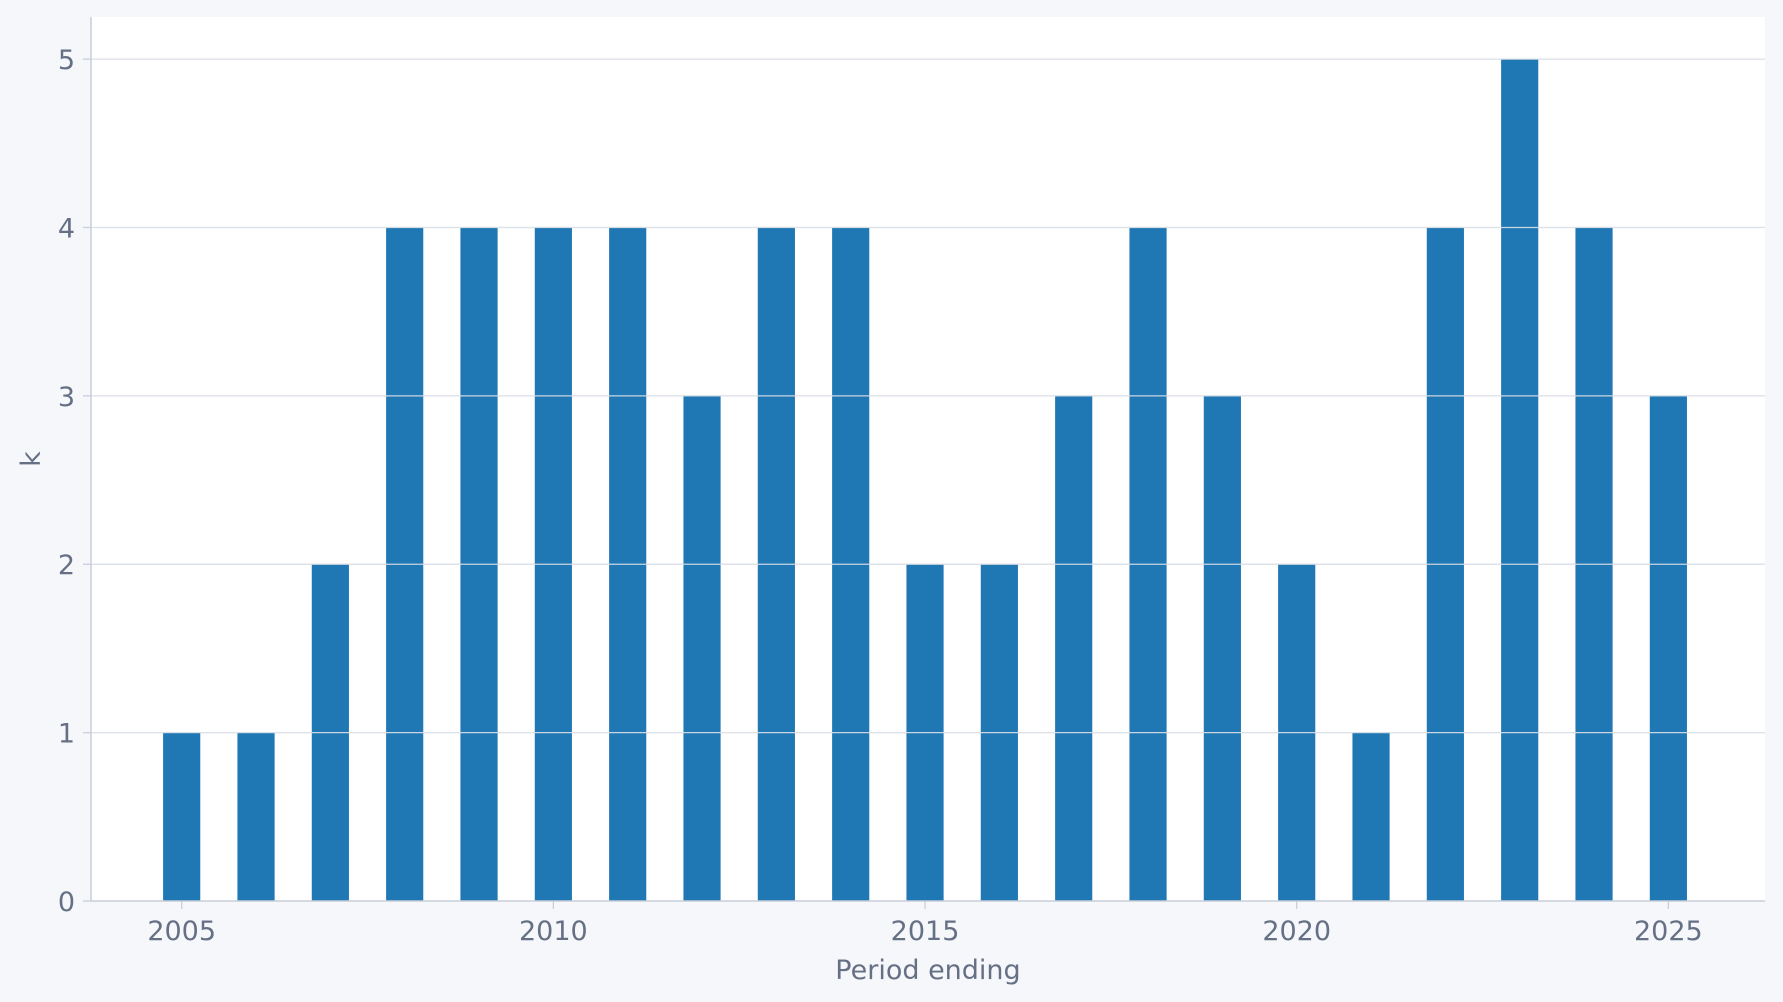 The image size is (1783, 1002). Describe the element at coordinates (1296, 931) in the screenshot. I see `x-tick-label: 2020` at that location.